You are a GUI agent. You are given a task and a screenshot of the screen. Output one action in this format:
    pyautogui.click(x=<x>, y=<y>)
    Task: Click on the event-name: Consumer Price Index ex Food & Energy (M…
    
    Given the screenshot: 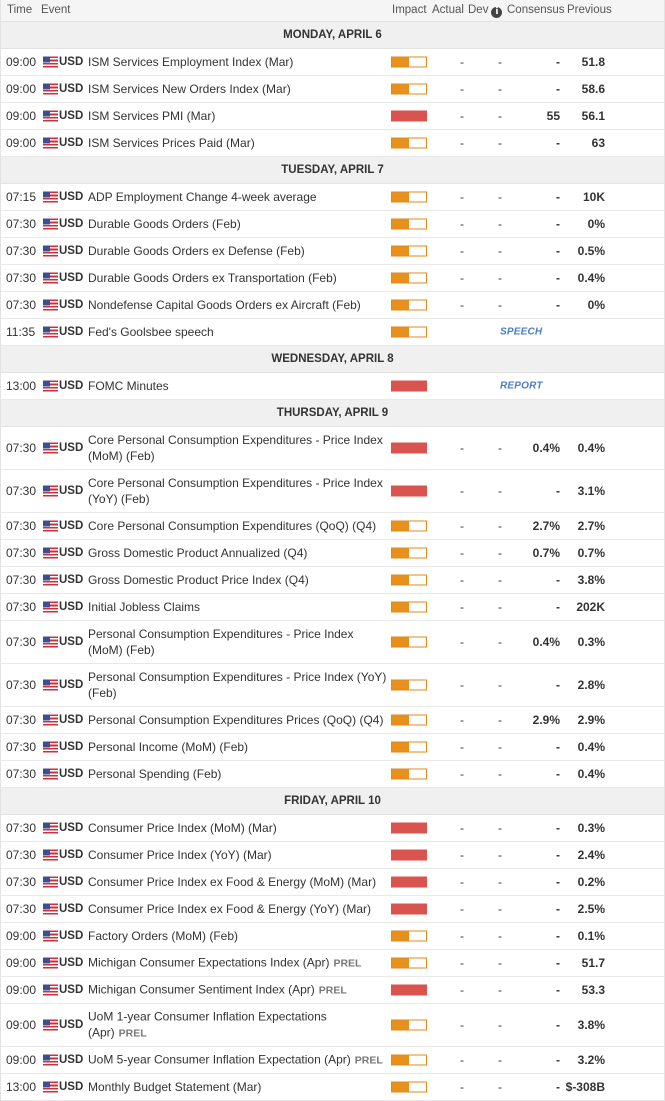 What is the action you would take?
    pyautogui.click(x=238, y=882)
    